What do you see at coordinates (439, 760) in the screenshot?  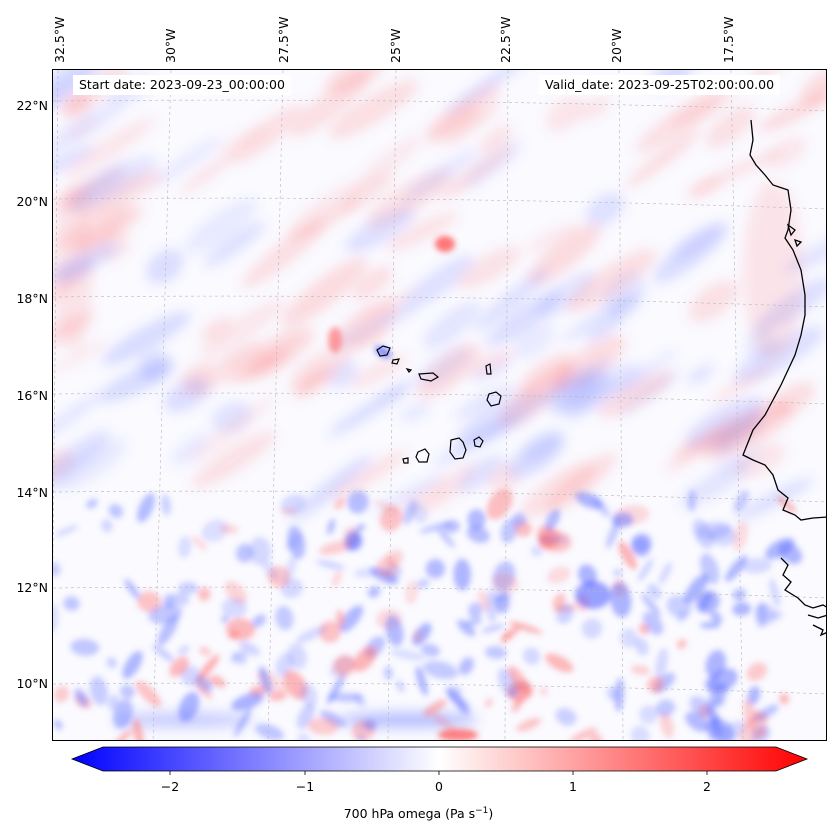 I see `colorbar` at bounding box center [439, 760].